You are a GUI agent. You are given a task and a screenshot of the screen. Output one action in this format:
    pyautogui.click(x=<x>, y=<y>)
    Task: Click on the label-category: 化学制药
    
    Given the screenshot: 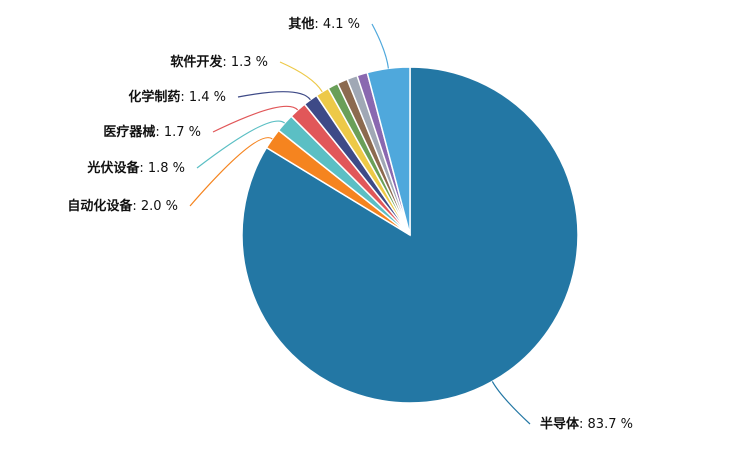 What is the action you would take?
    pyautogui.click(x=154, y=97)
    